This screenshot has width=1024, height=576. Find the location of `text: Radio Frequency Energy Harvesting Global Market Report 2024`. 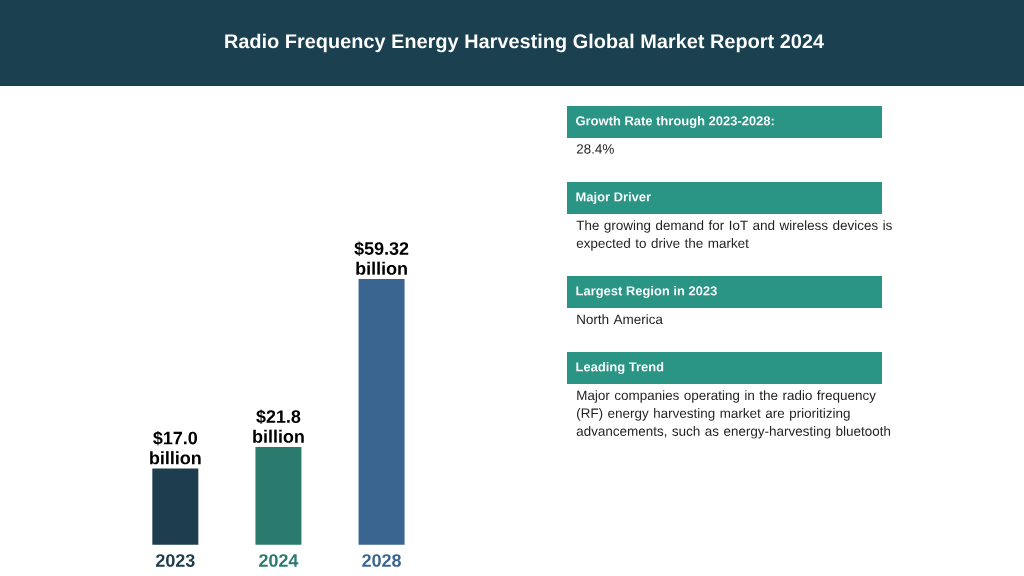

text: Radio Frequency Energy Harvesting Global Market Report 2024 is located at coordinates (524, 43).